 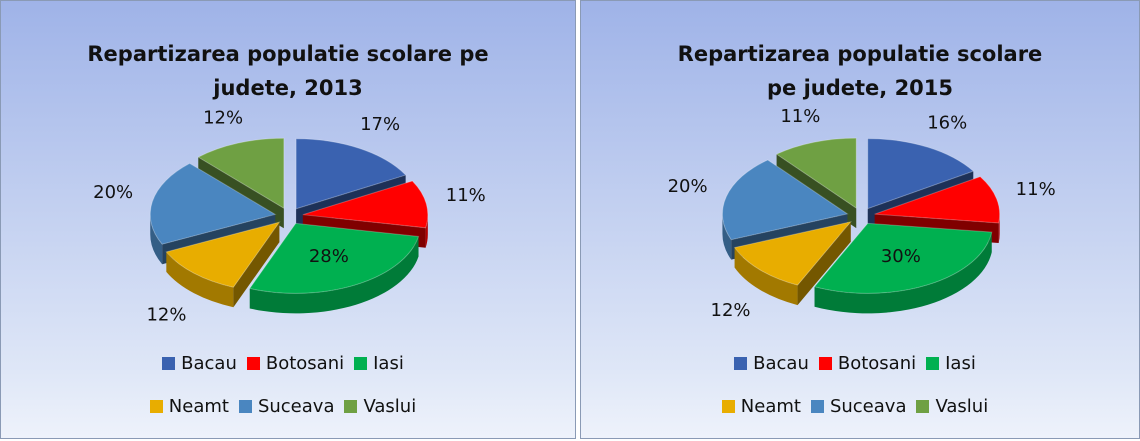 I want to click on data-label: 30%, so click(x=901, y=256).